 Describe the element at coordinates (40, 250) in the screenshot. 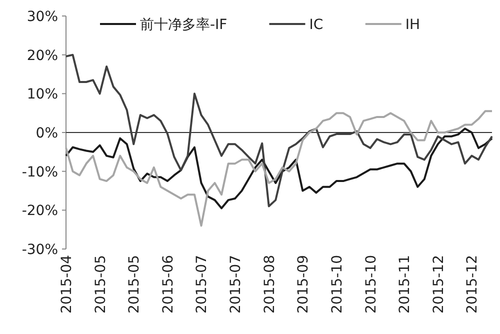

I see `y-tick-label: -30%` at that location.